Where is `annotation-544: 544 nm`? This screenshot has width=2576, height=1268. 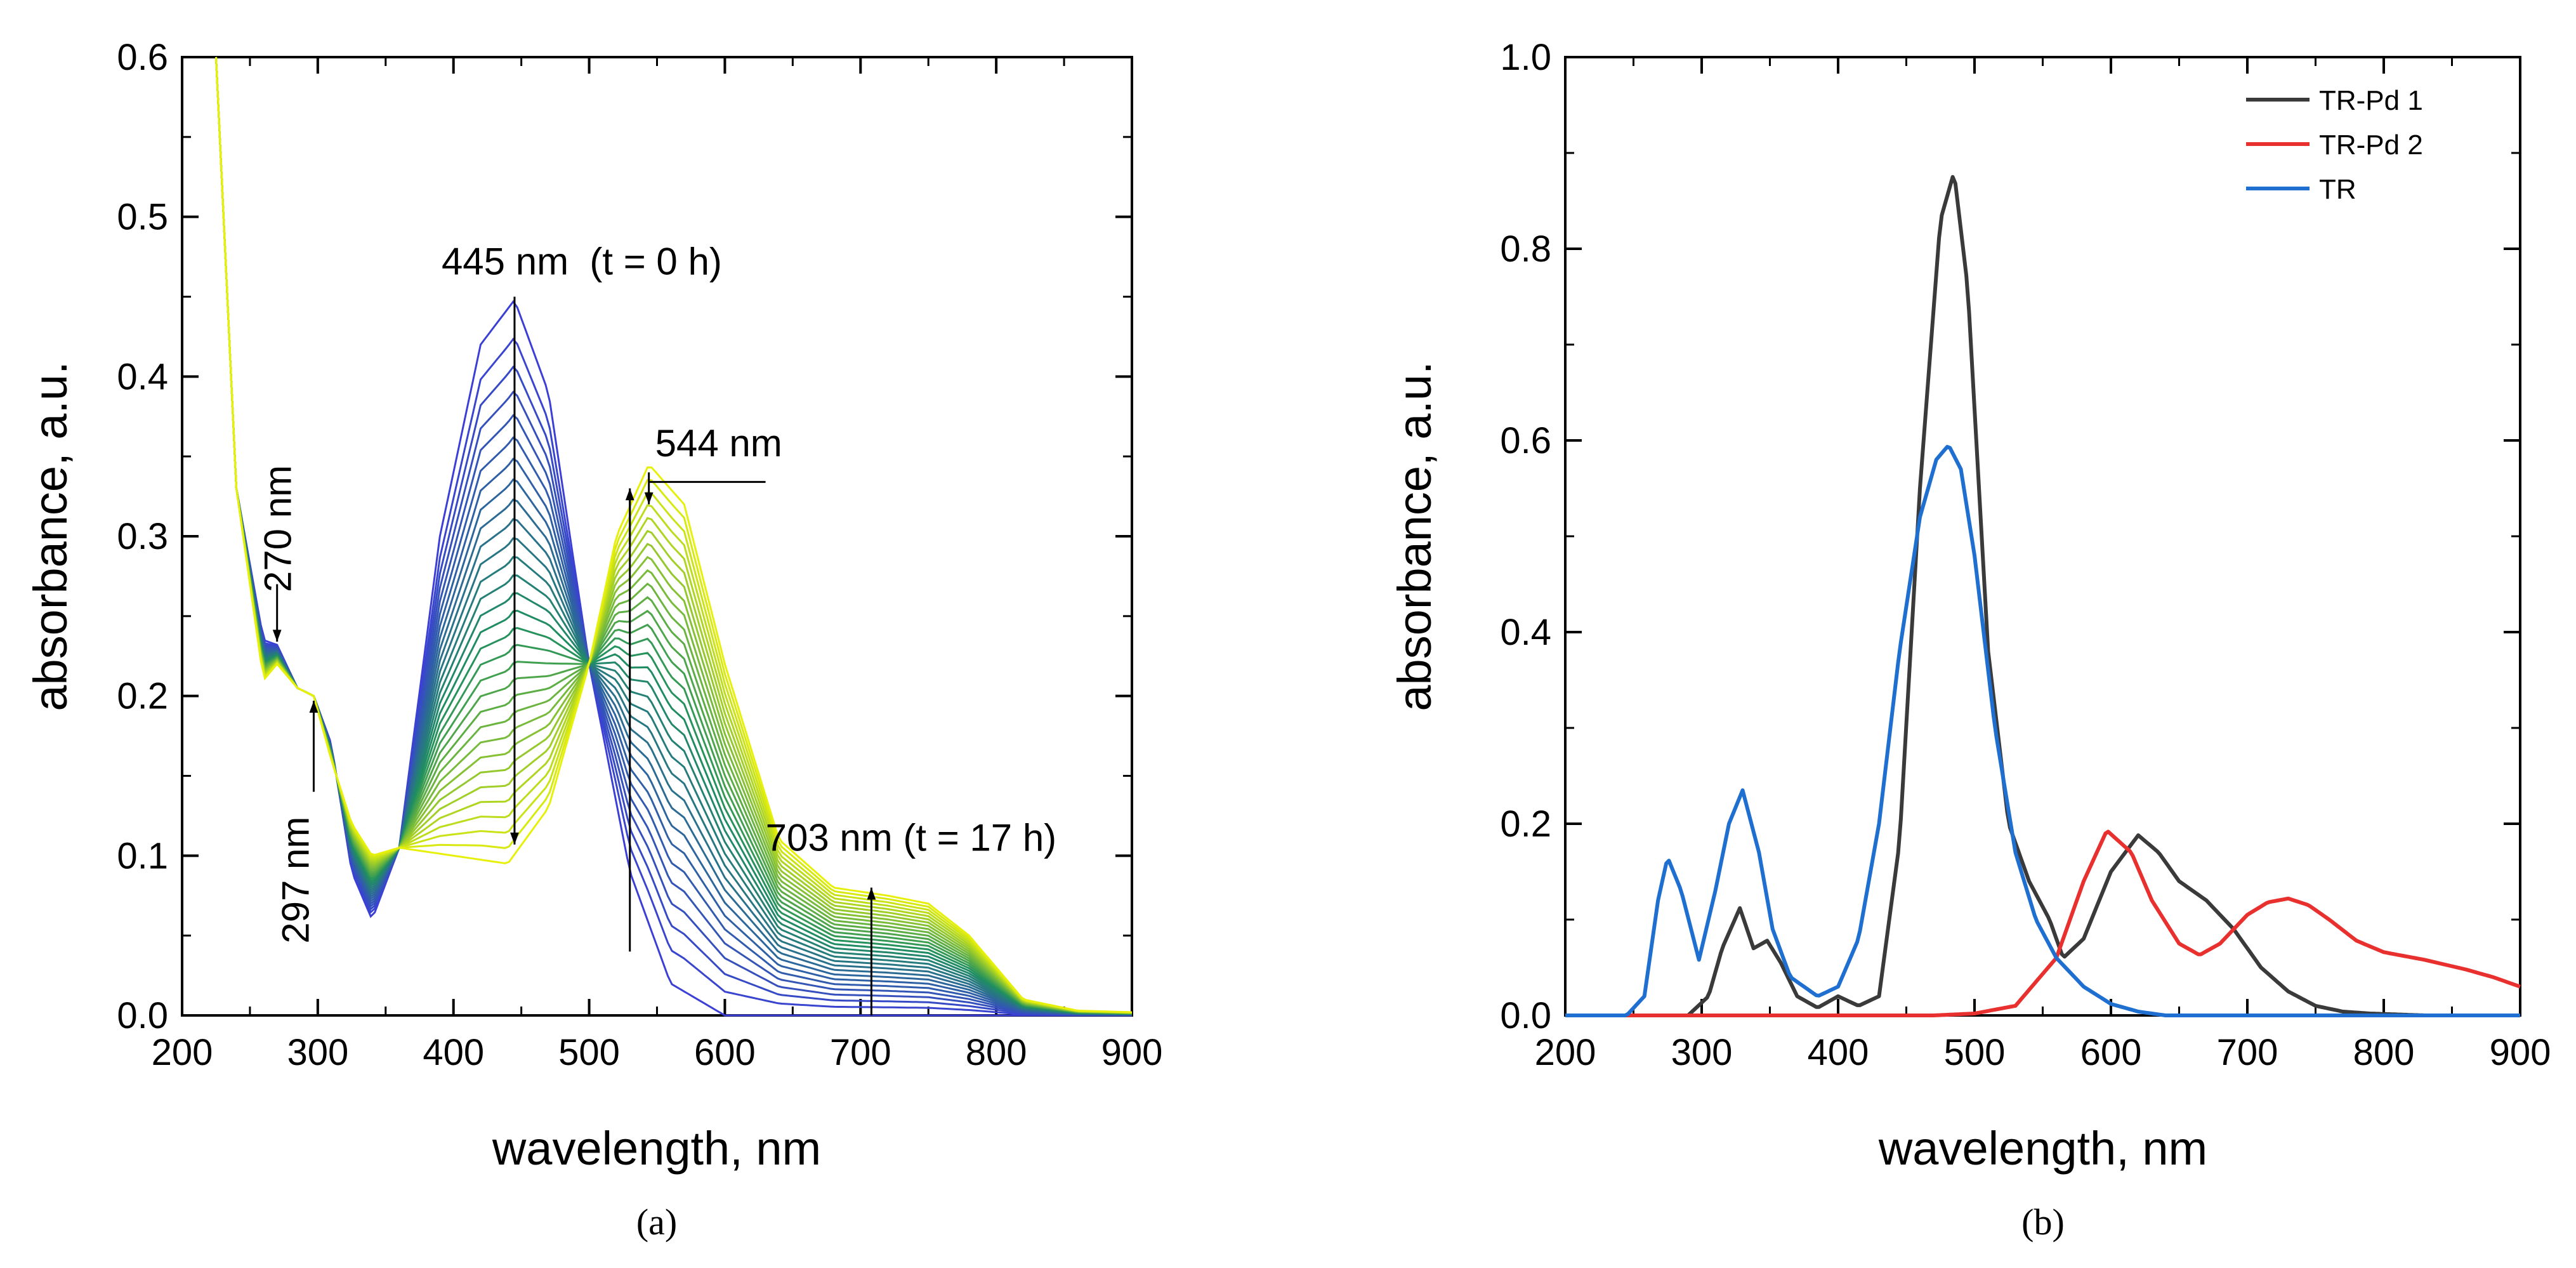 annotation-544: 544 nm is located at coordinates (718, 443).